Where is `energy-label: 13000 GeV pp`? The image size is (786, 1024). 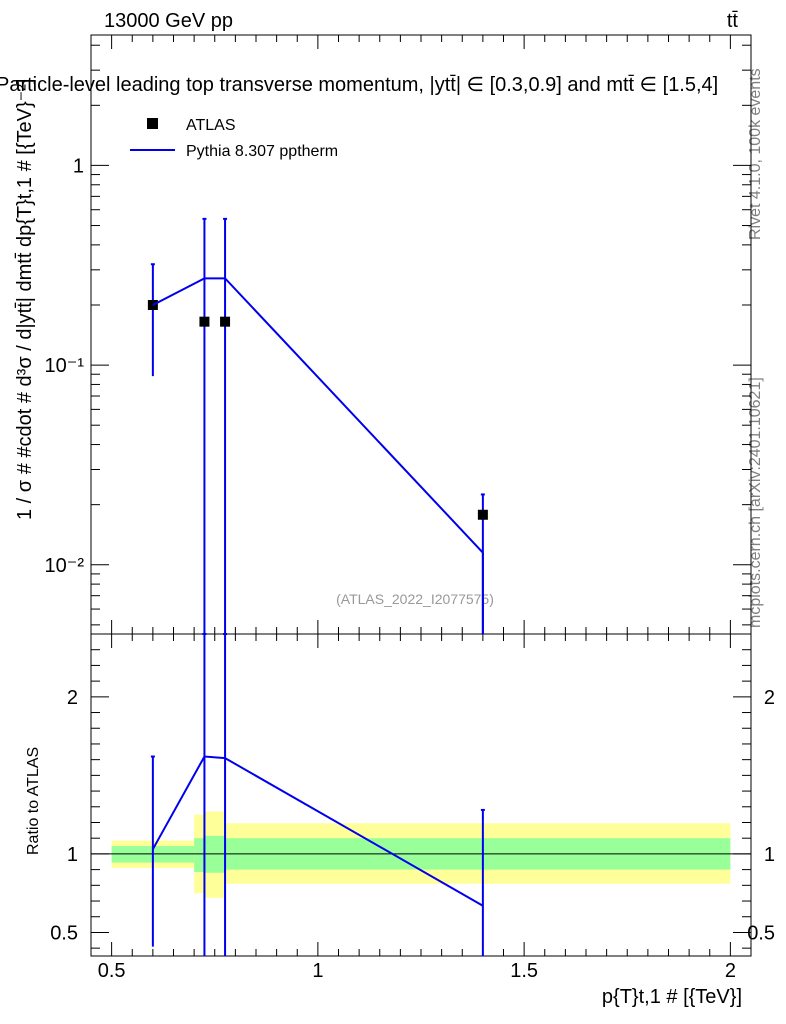
energy-label: 13000 GeV pp is located at coordinates (168, 21).